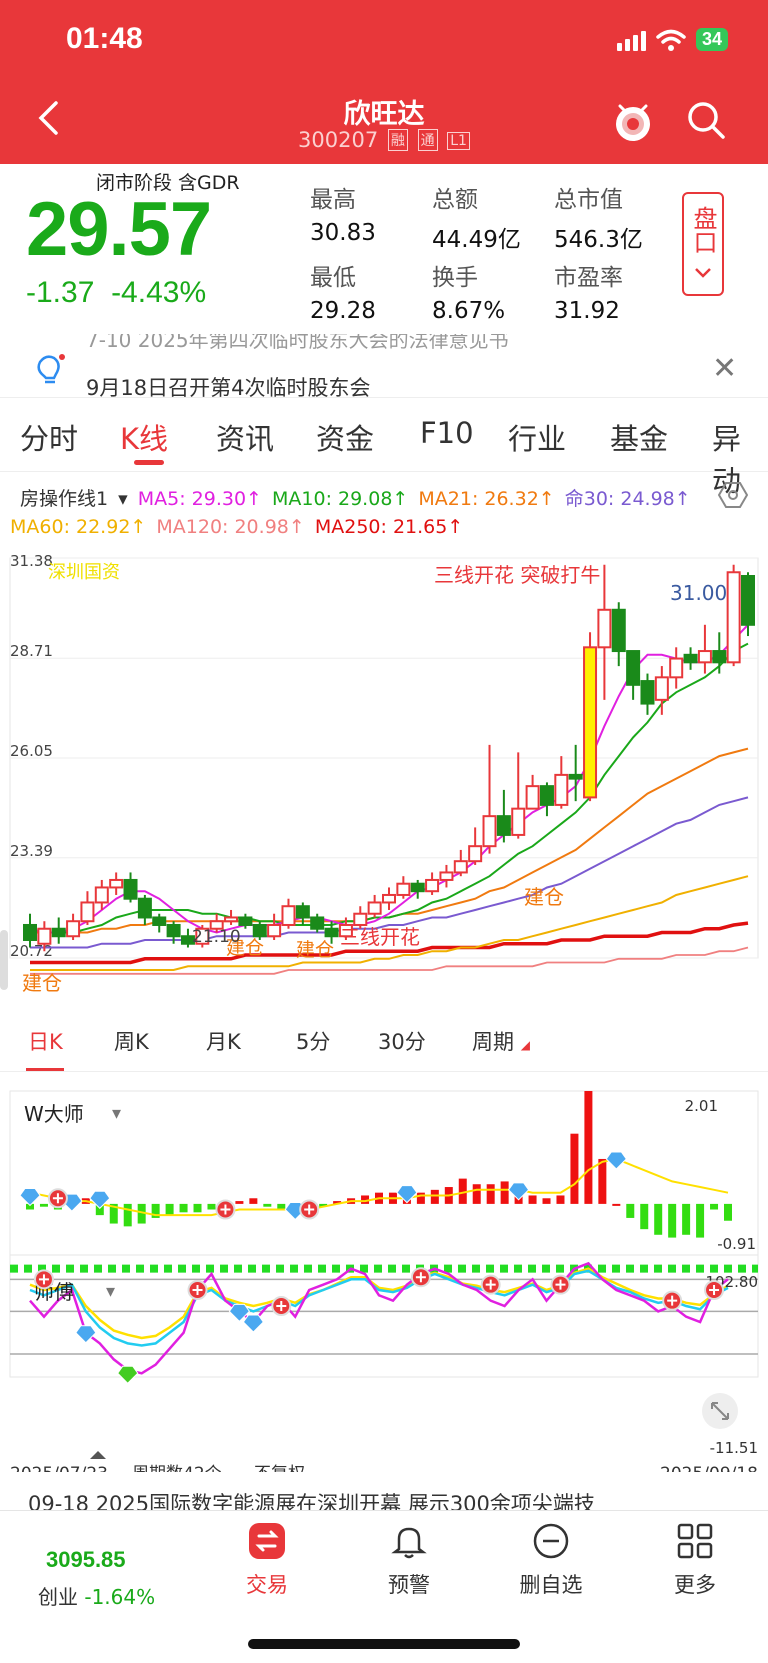 This screenshot has width=768, height=1663. I want to click on close-icon: ✕, so click(725, 368).